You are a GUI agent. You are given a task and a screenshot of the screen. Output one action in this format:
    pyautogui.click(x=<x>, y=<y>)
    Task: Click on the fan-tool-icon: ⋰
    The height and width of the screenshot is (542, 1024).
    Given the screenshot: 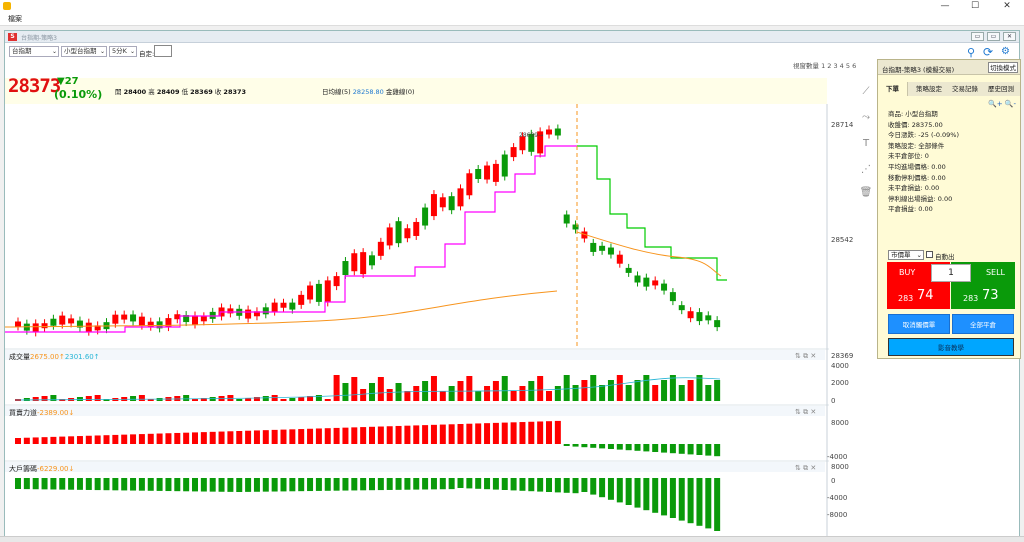 What is the action you would take?
    pyautogui.click(x=866, y=169)
    